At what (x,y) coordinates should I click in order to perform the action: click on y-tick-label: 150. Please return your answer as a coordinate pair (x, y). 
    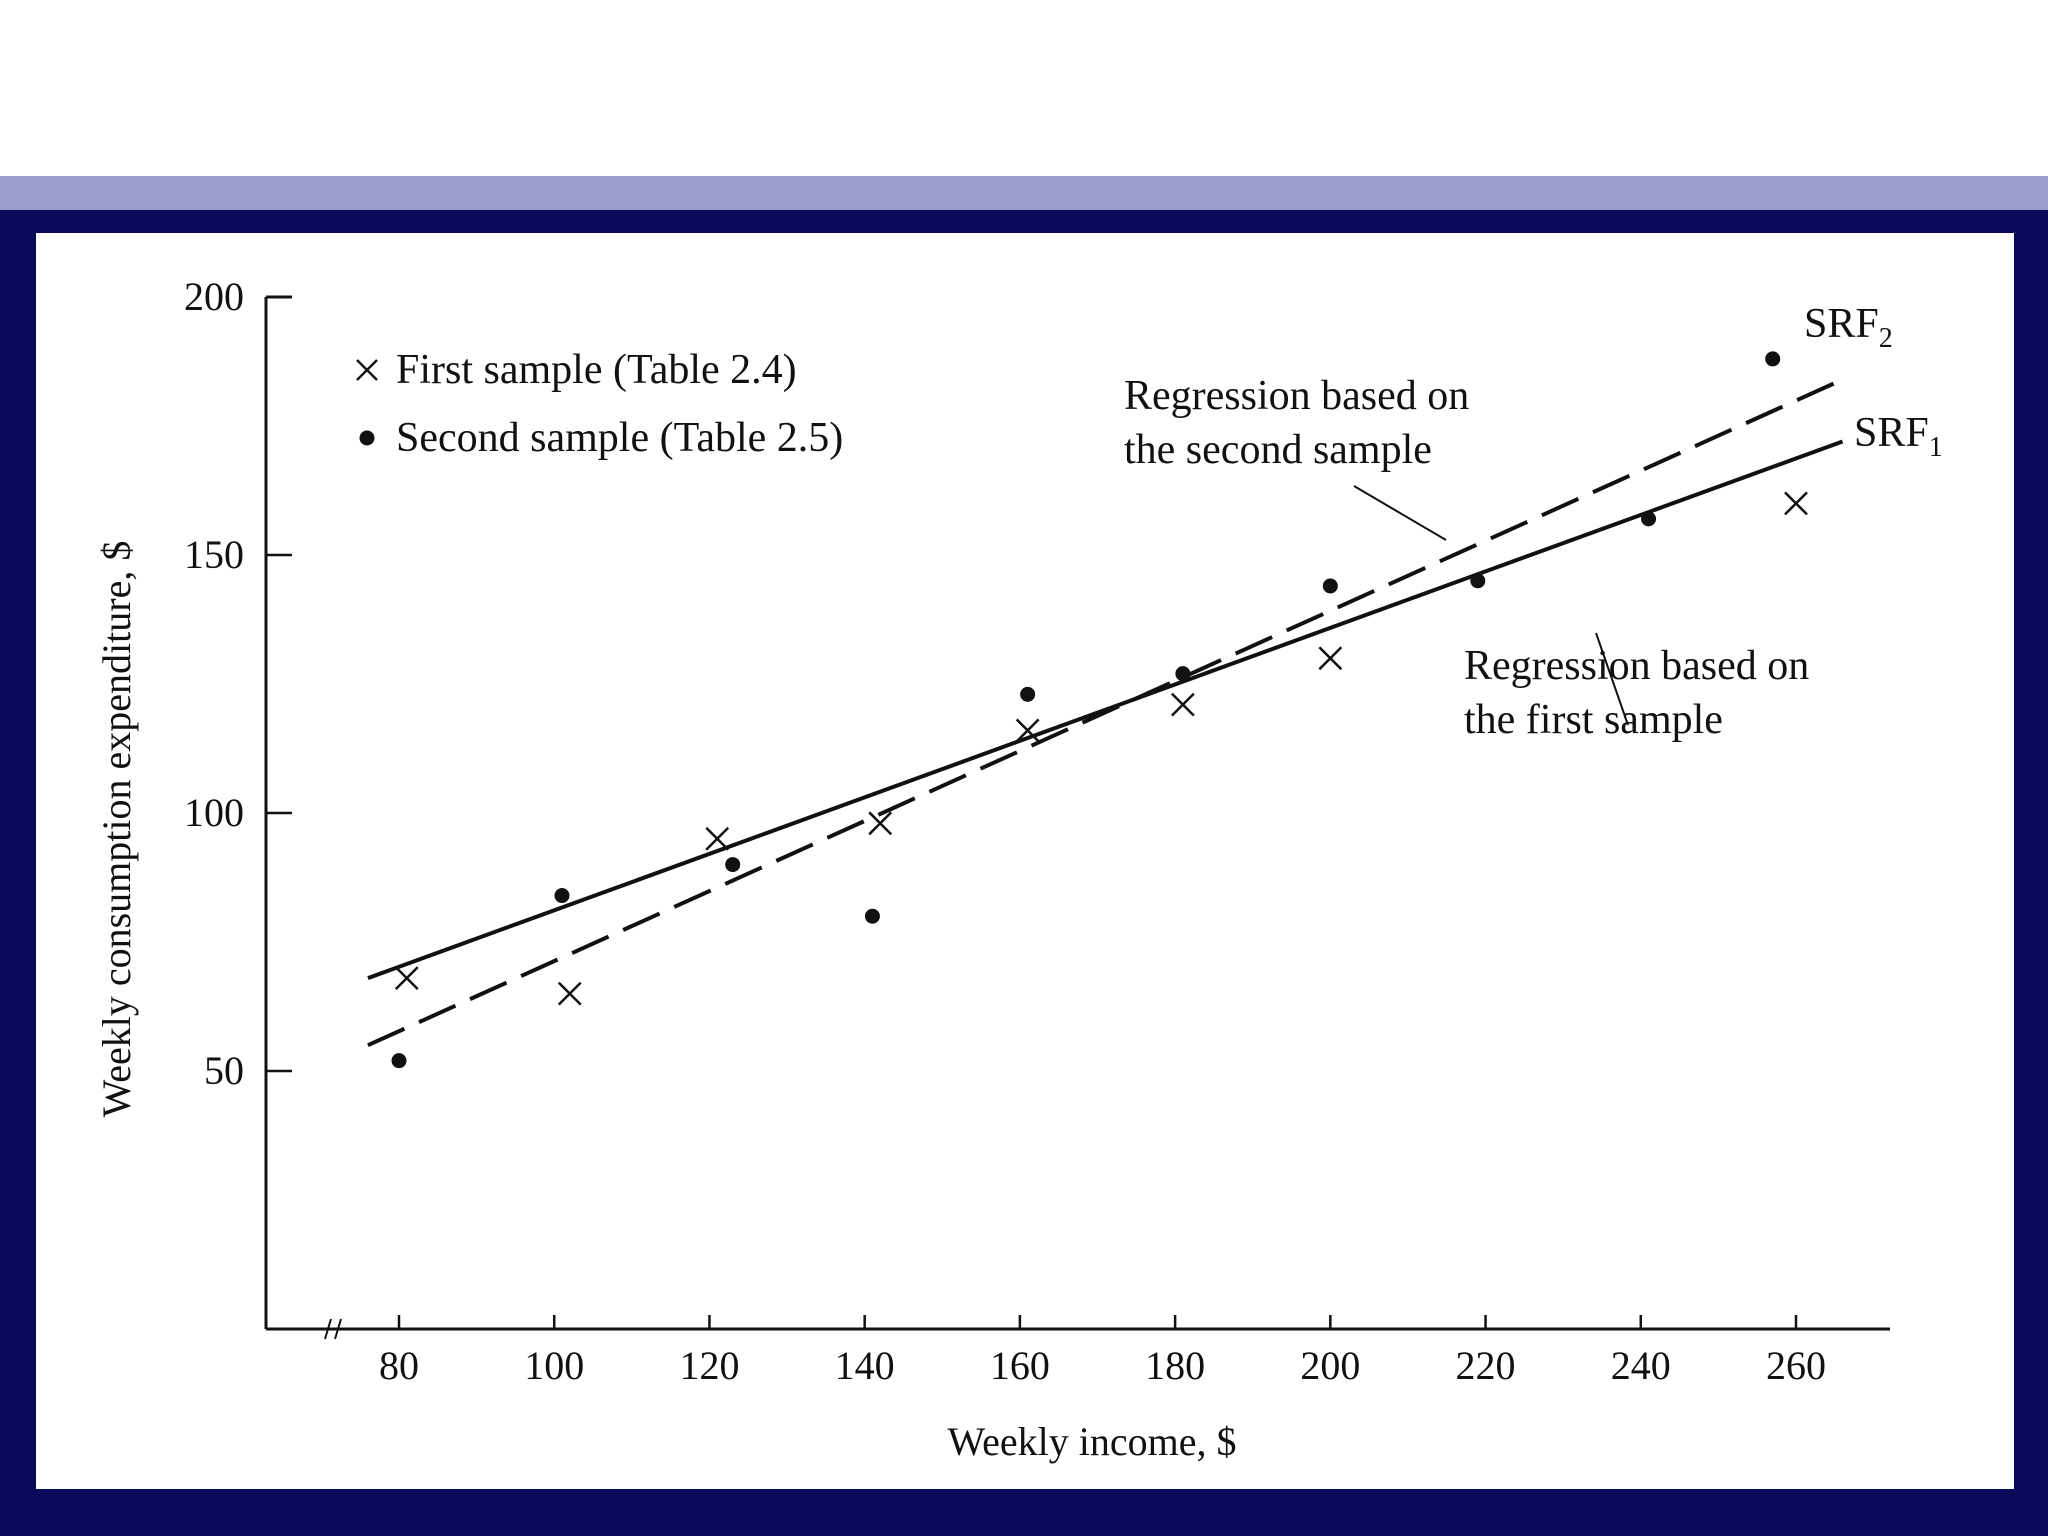
    Looking at the image, I should click on (214, 554).